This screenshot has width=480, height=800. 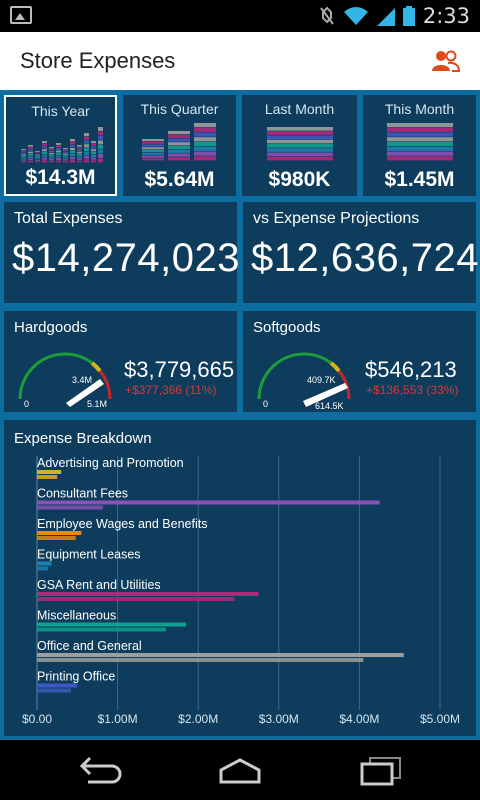 What do you see at coordinates (118, 719) in the screenshot?
I see `x-tick-label: $1.00M` at bounding box center [118, 719].